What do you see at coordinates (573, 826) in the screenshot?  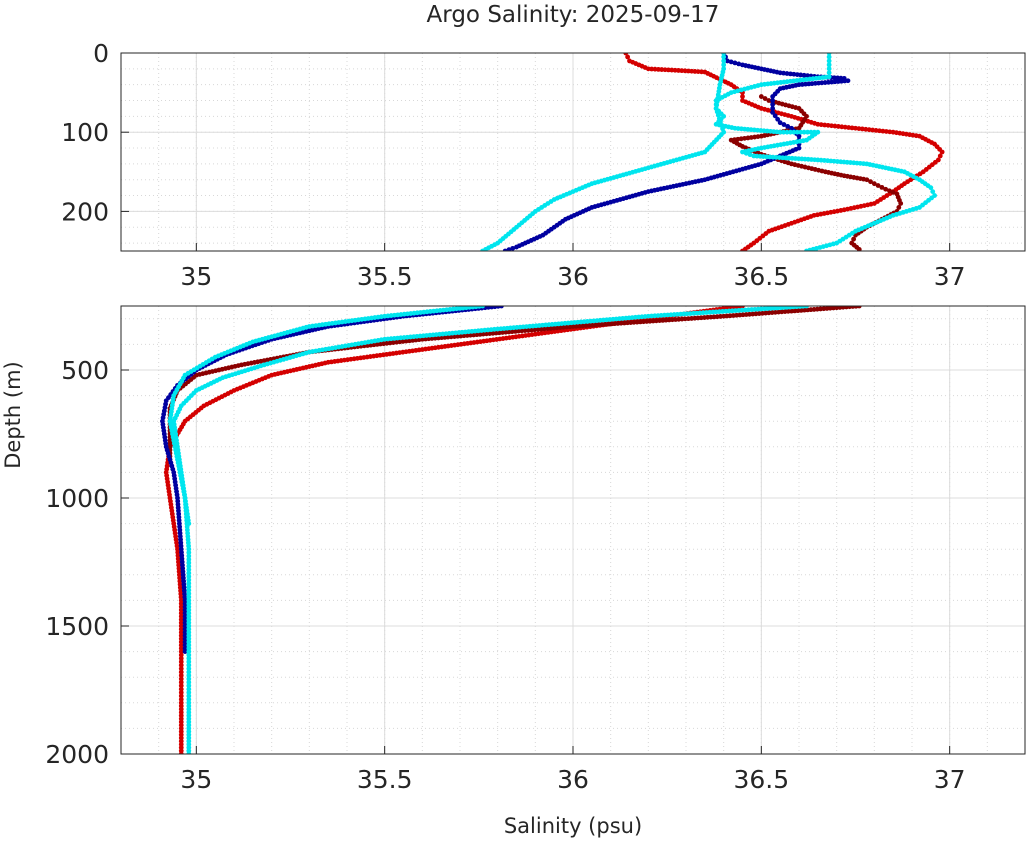 I see `x-axis-label: Salinity (psu)` at bounding box center [573, 826].